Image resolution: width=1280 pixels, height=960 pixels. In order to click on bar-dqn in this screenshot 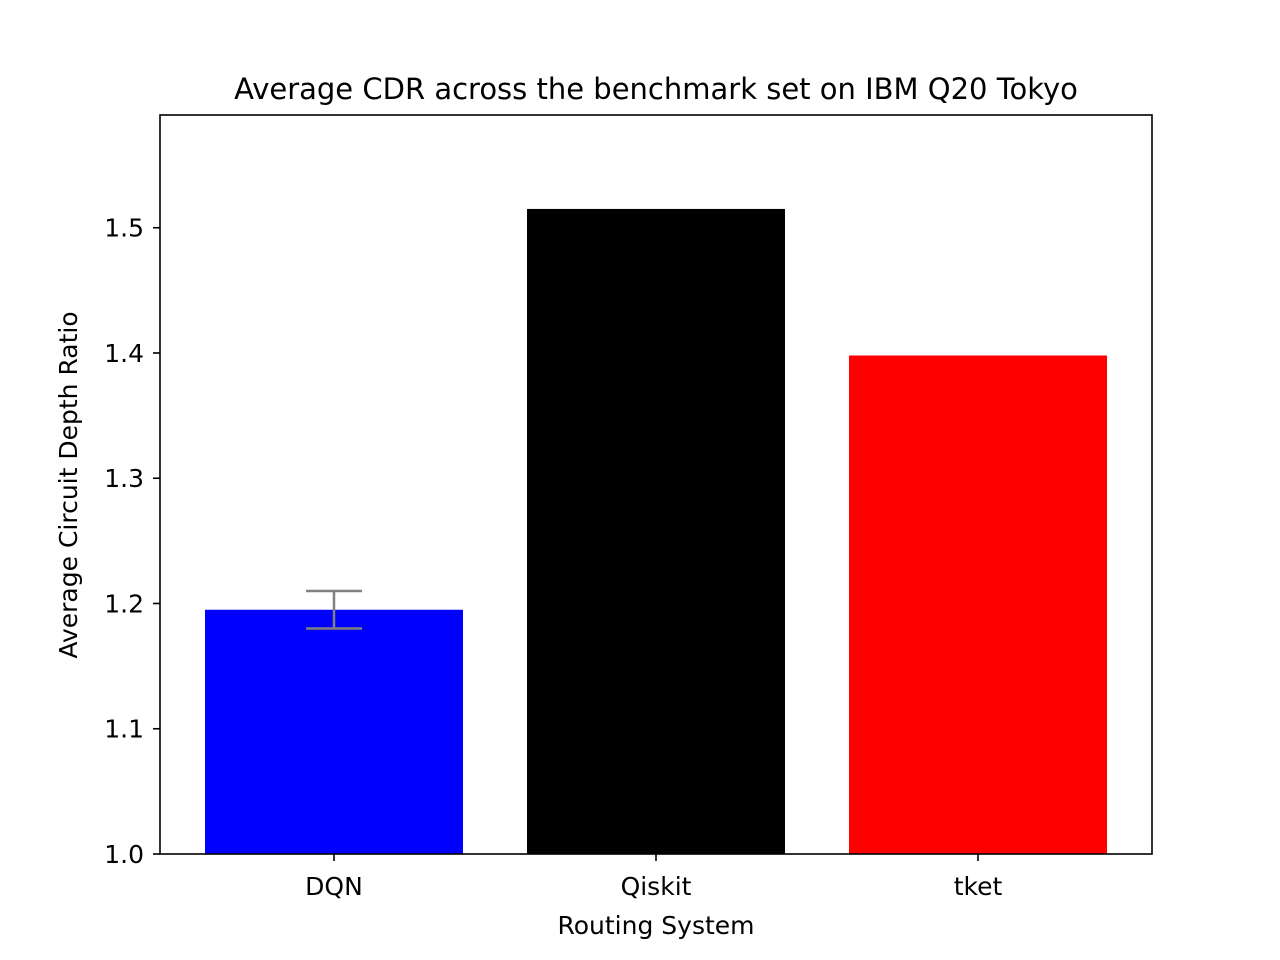, I will do `click(334, 731)`.